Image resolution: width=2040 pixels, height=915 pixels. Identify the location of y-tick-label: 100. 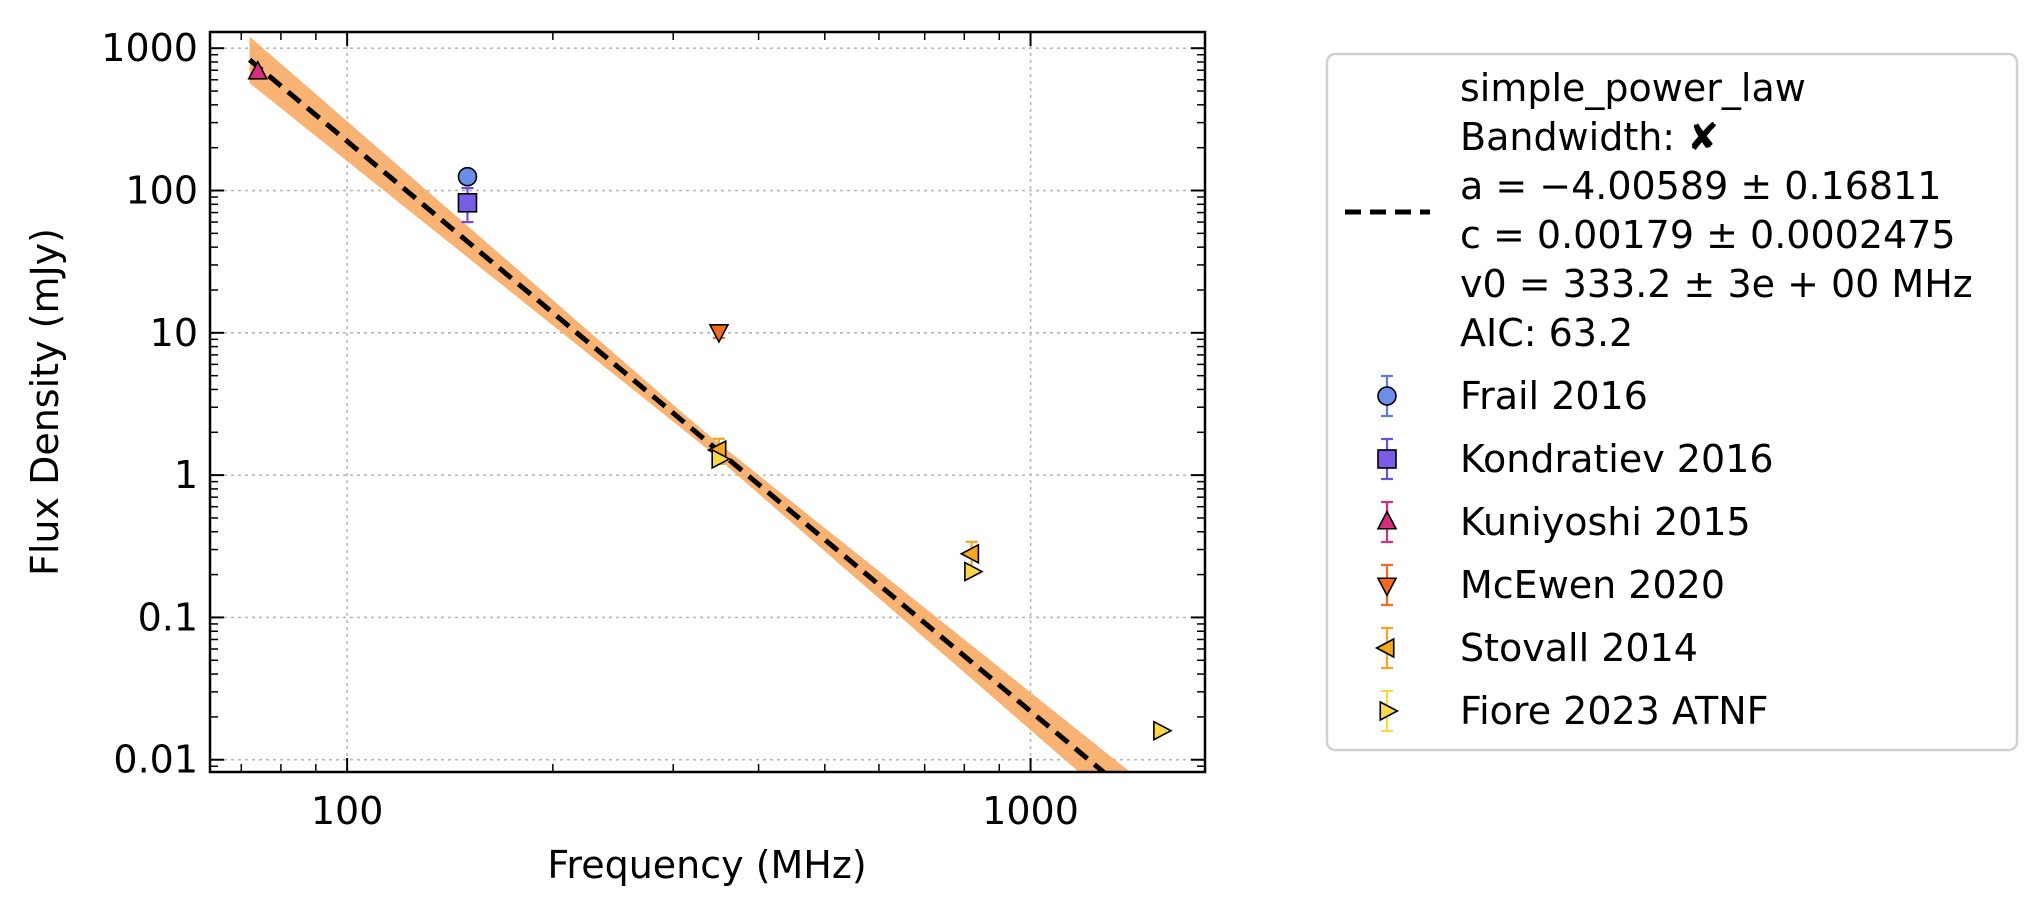
(161, 191).